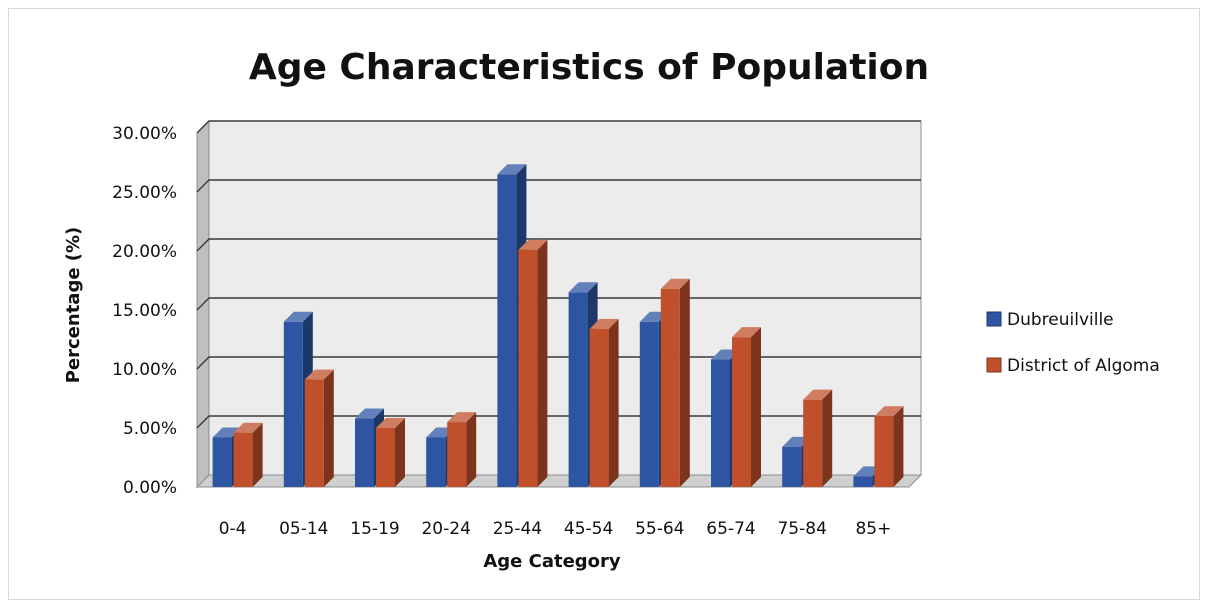  What do you see at coordinates (873, 529) in the screenshot?
I see `x-tick-label: 85+` at bounding box center [873, 529].